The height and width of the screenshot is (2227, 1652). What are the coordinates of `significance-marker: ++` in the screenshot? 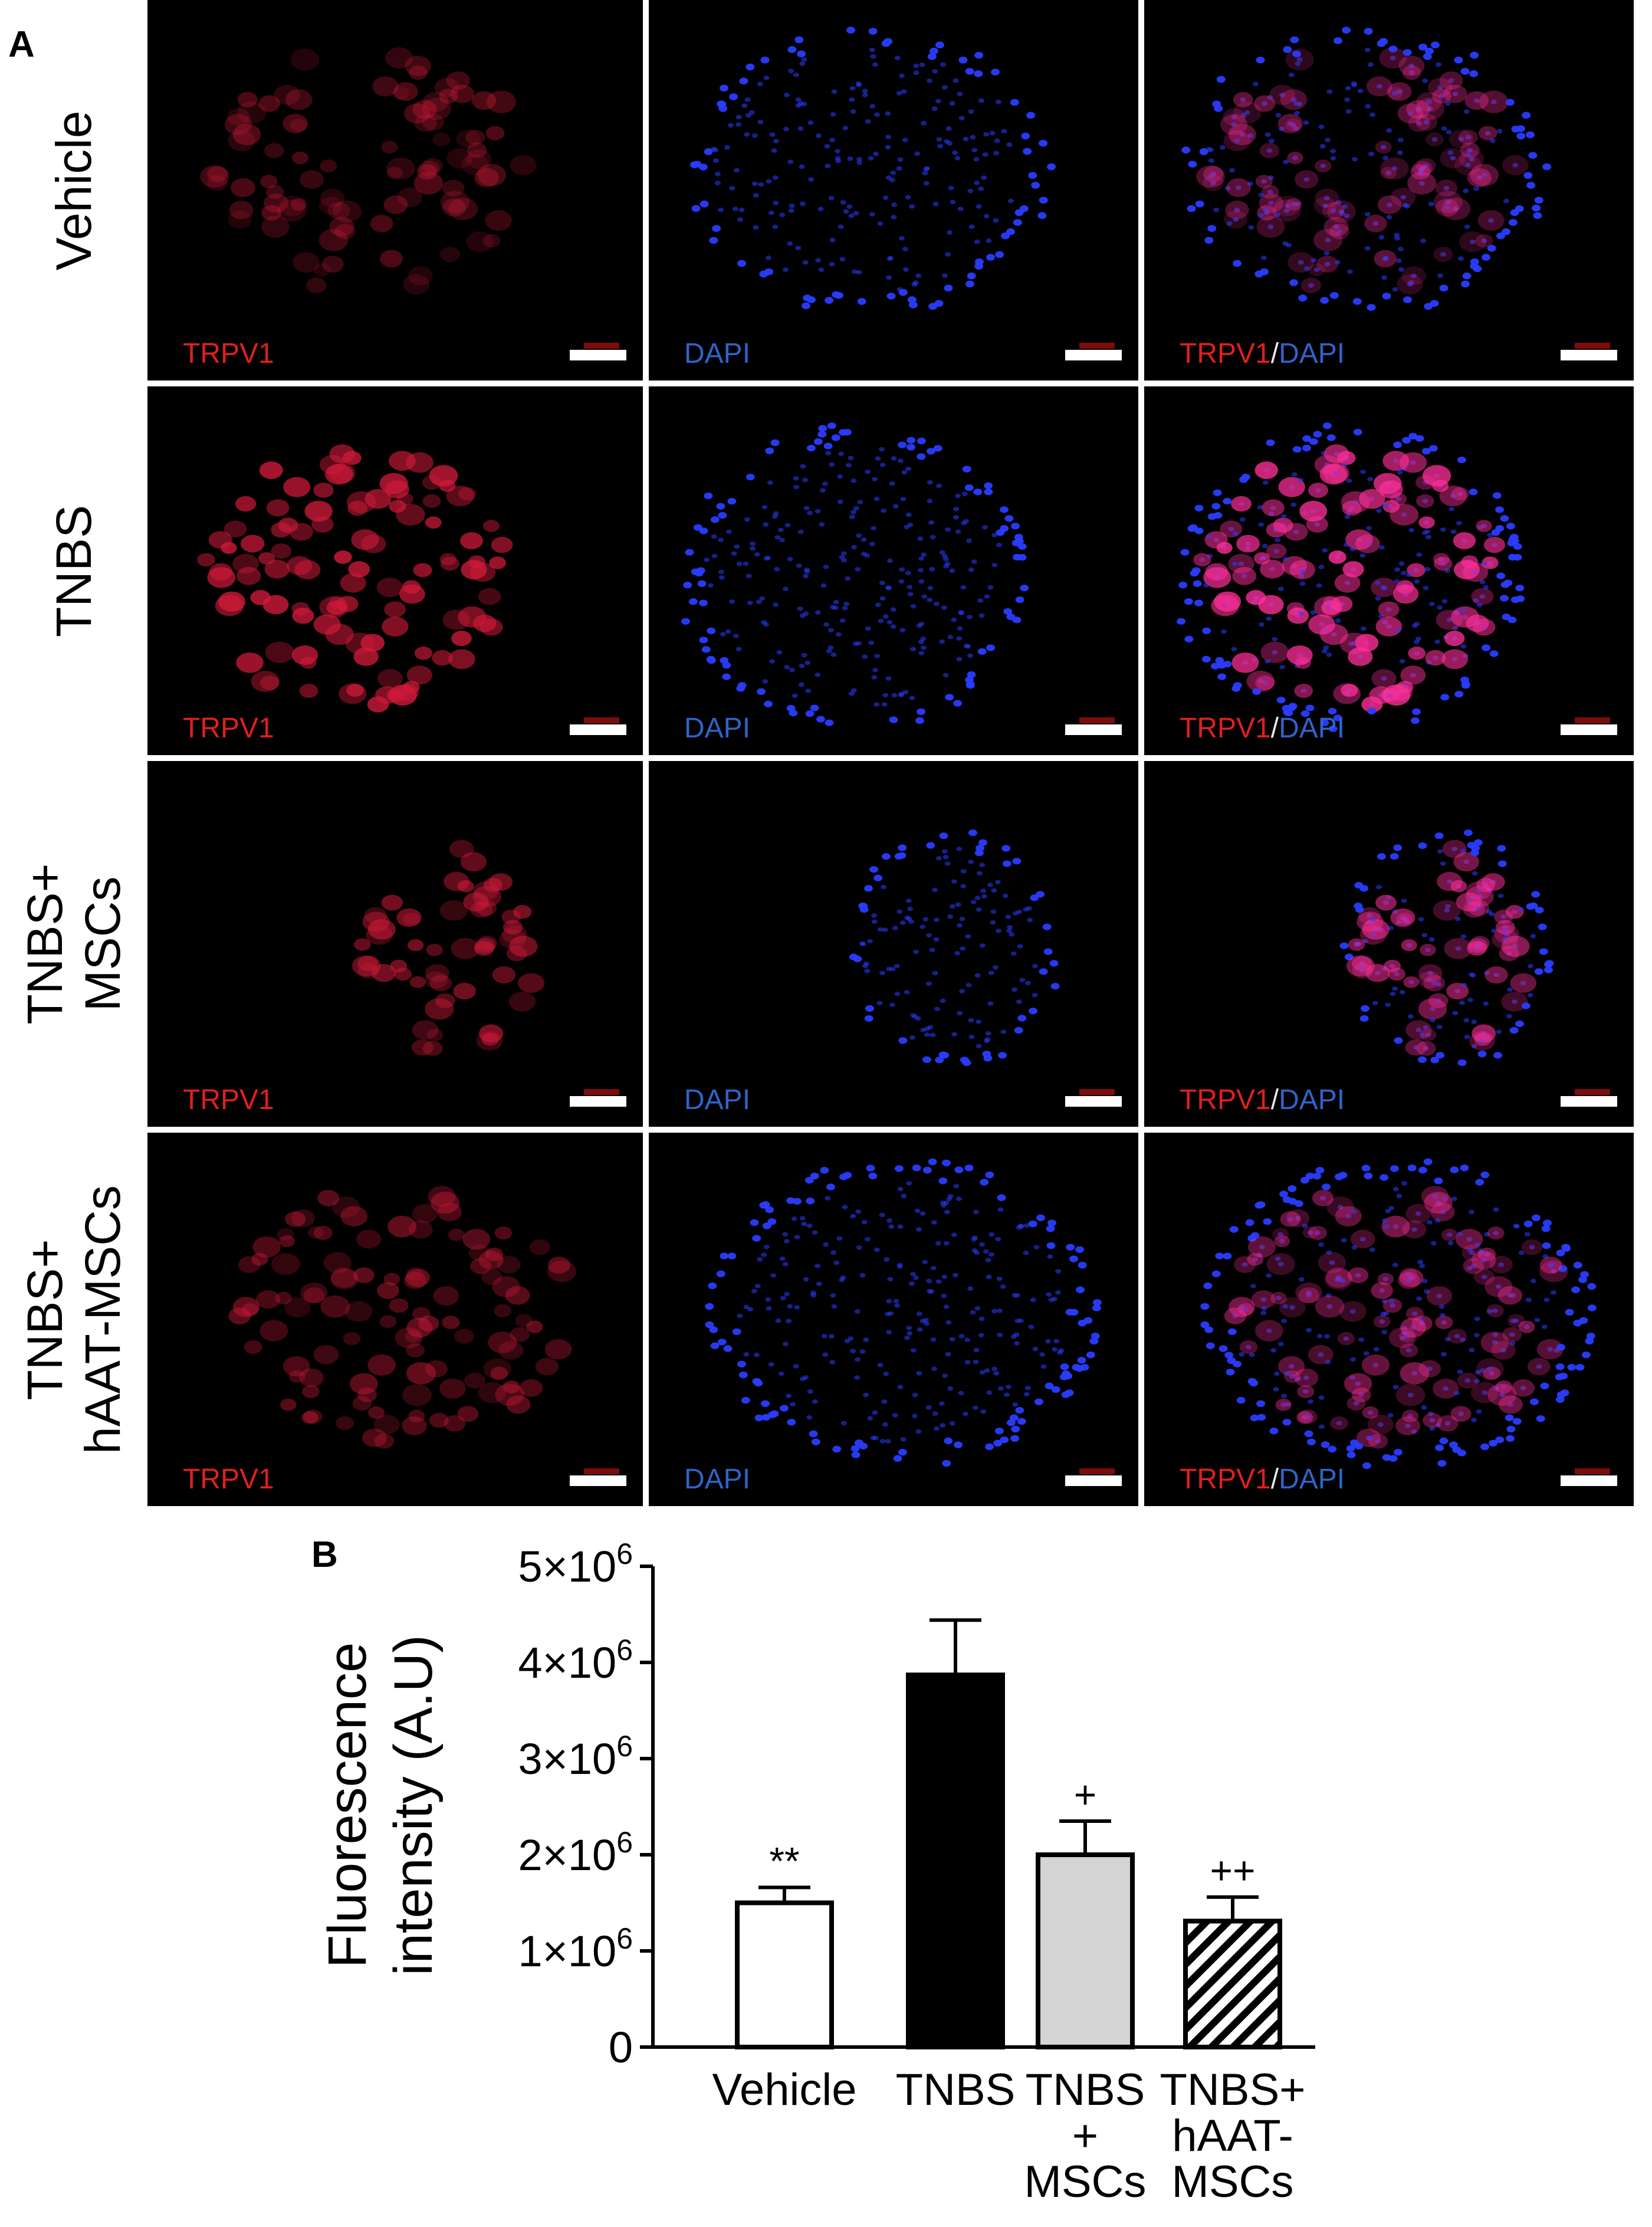 It's located at (1232, 1871).